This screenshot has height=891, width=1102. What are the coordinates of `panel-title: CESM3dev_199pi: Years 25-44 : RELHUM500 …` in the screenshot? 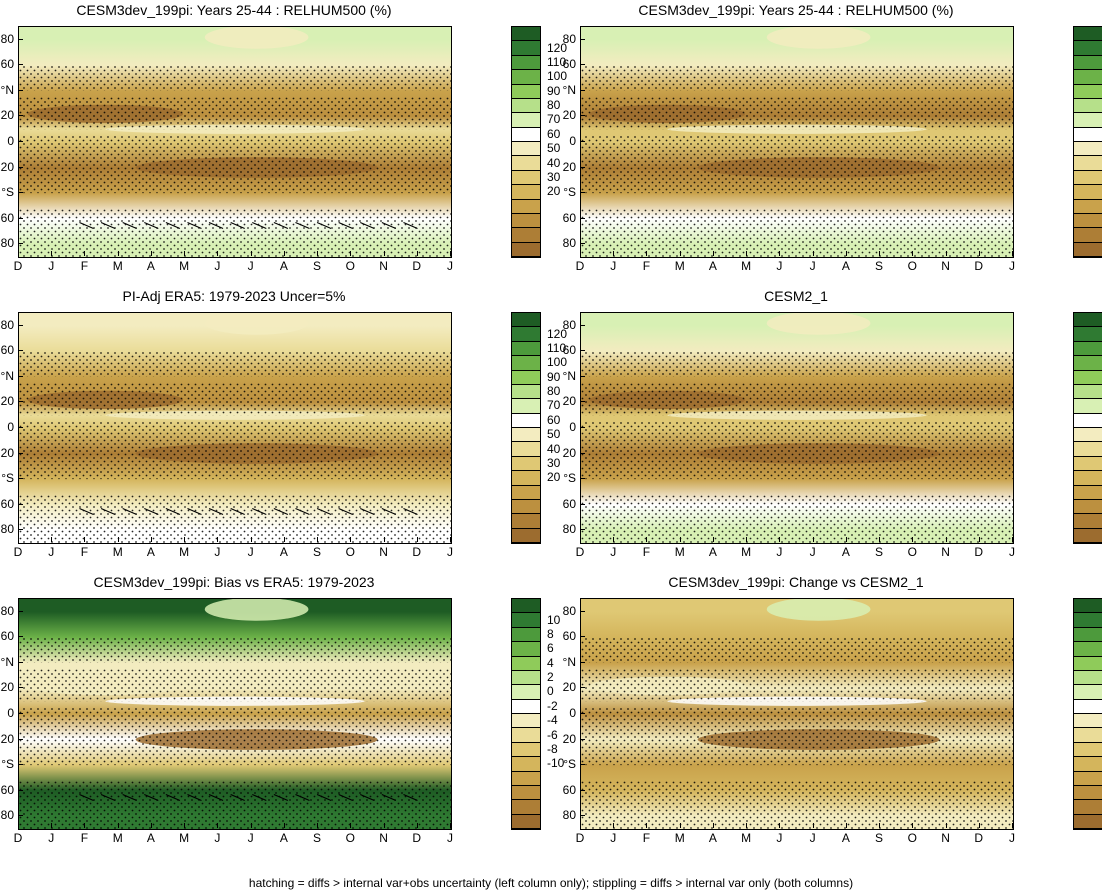 It's located at (796, 10).